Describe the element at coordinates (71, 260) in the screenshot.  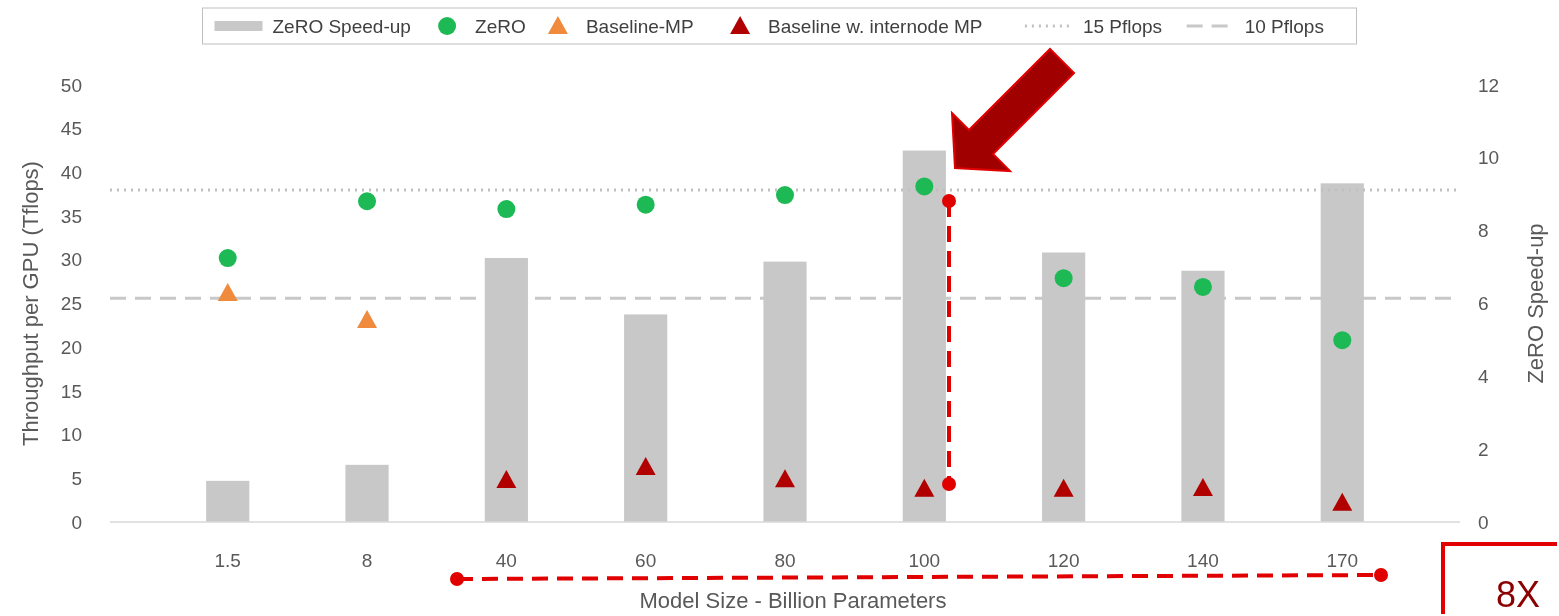
I see `y-tick-label: 30` at that location.